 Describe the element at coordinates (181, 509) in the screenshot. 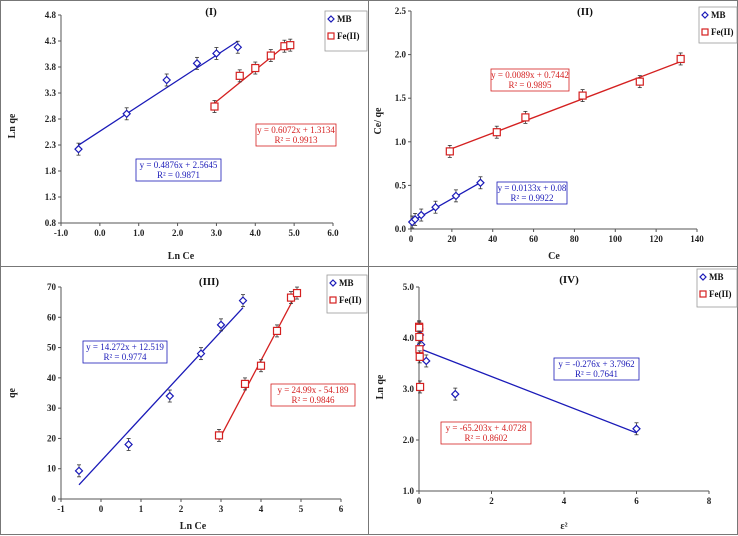

I see `x-tick-label: 2` at that location.